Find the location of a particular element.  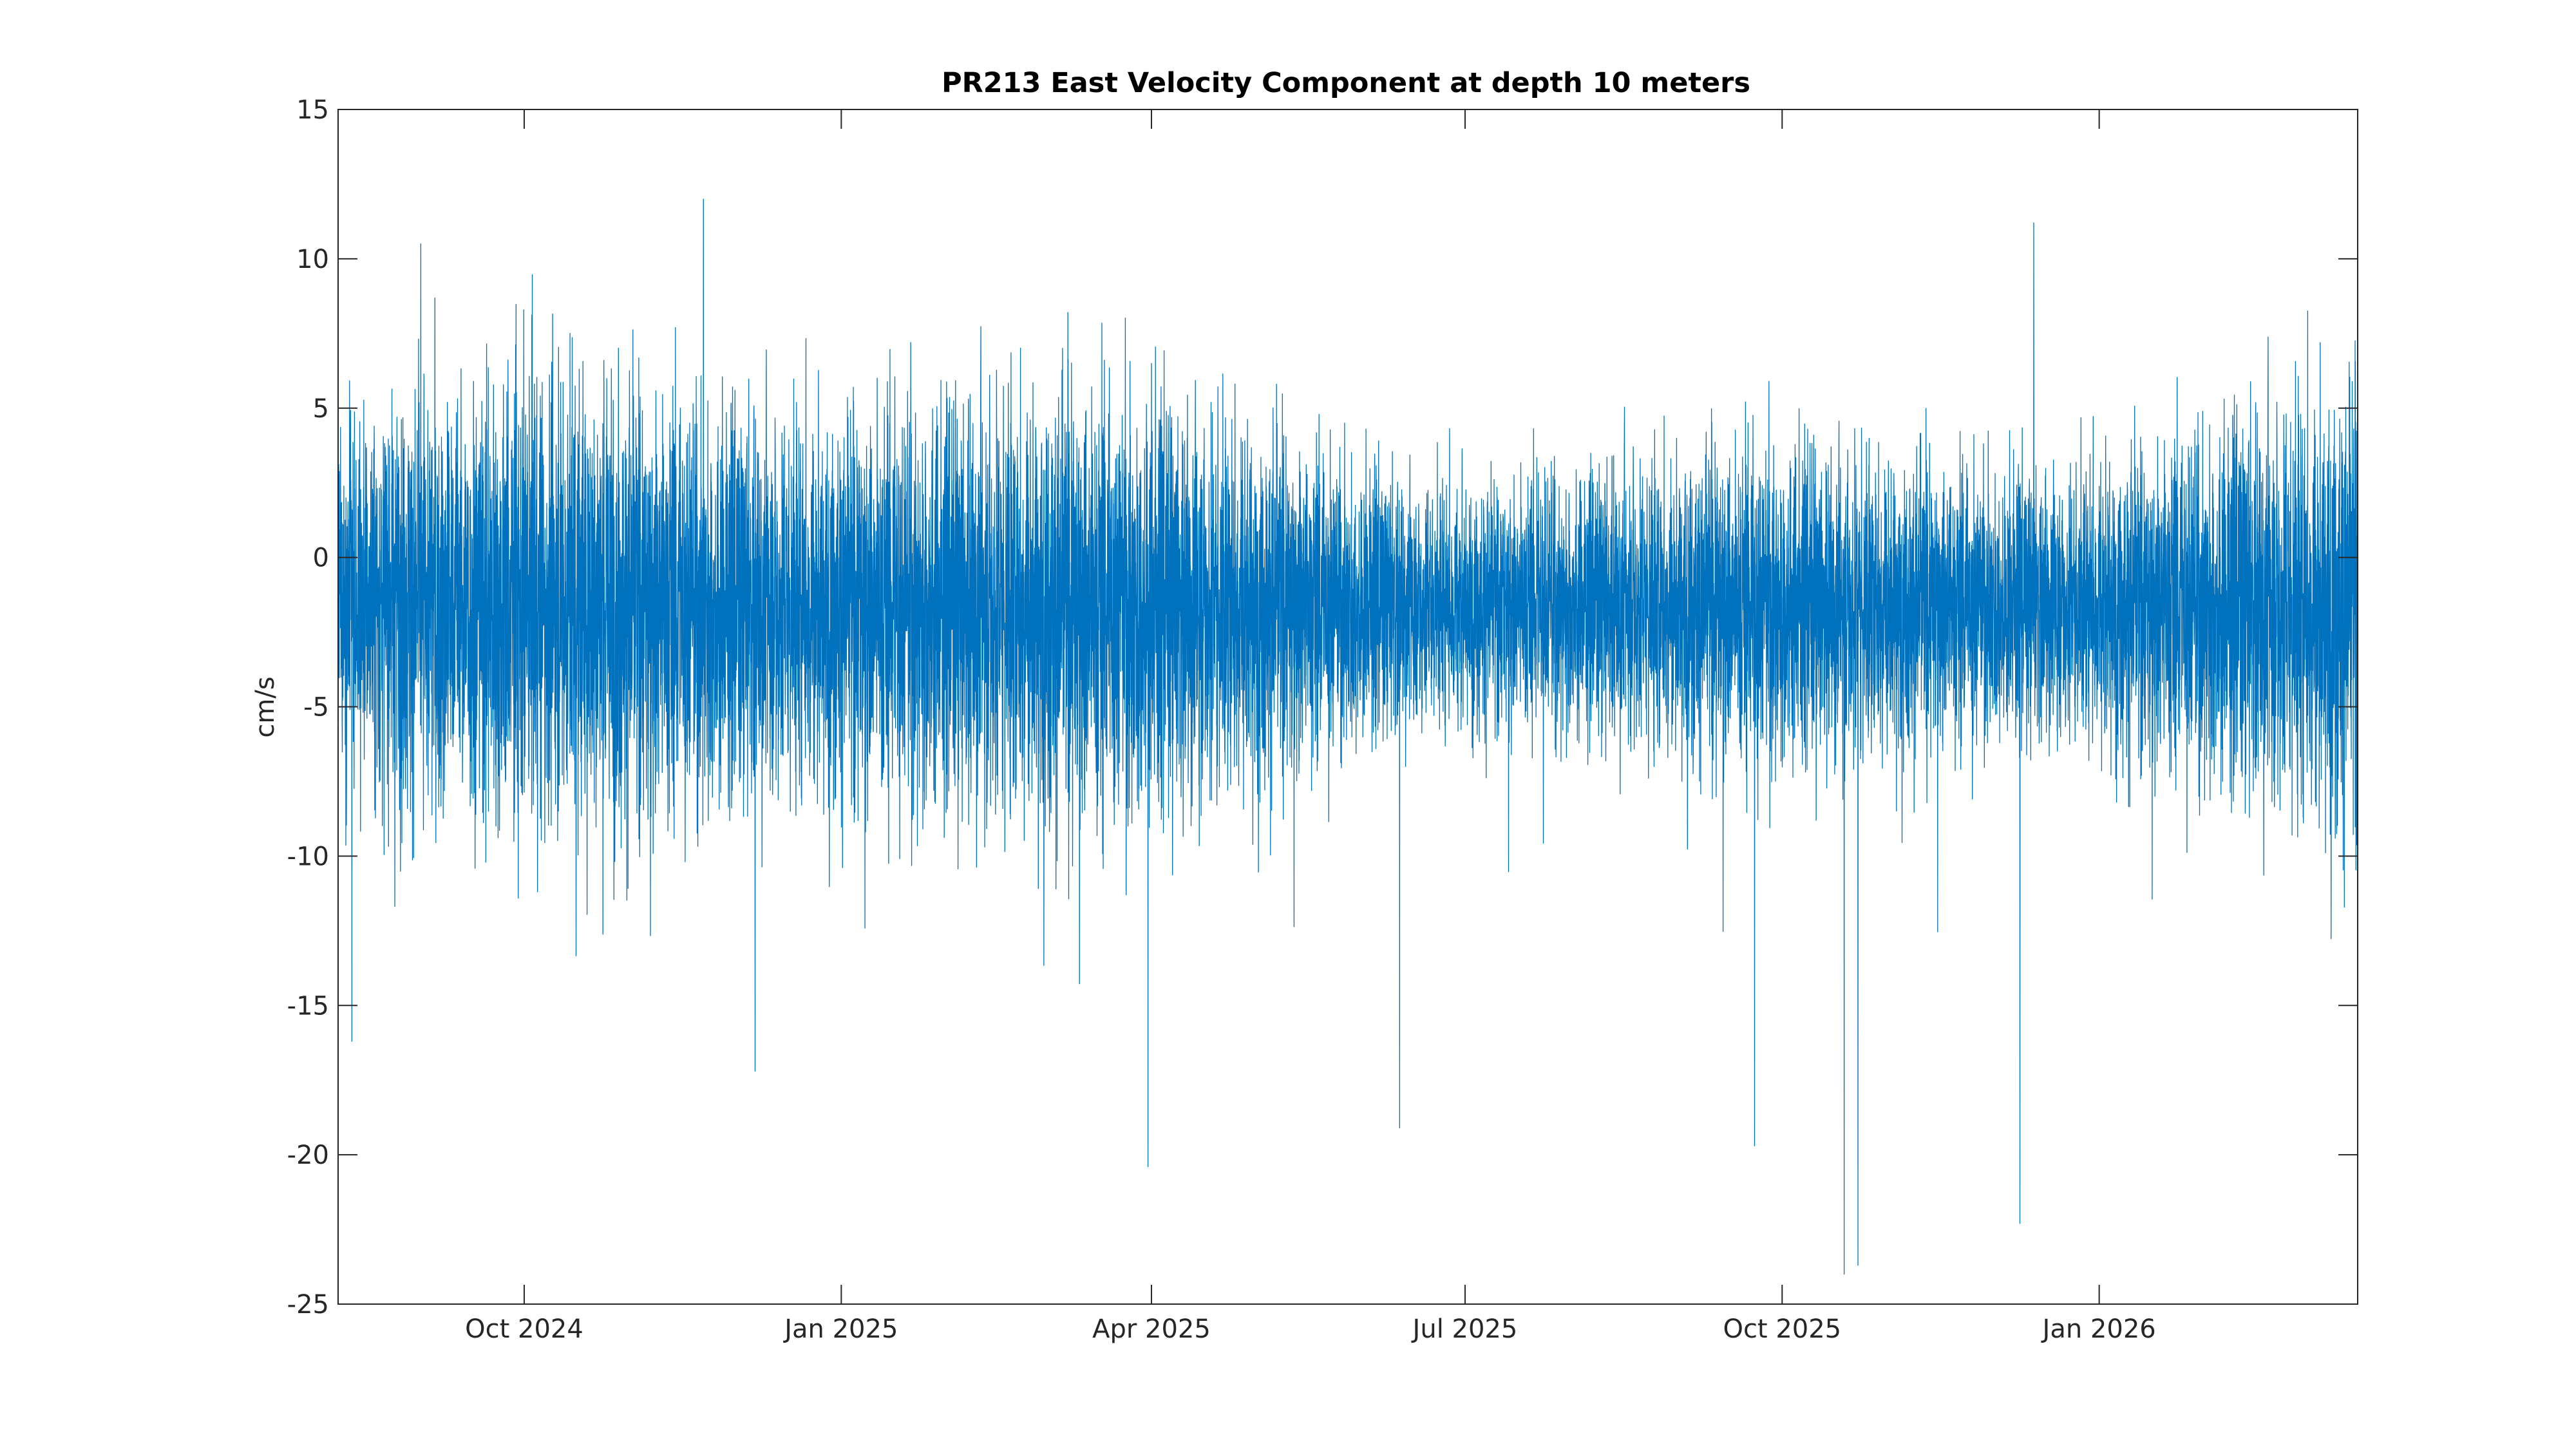

x-tick-label: Jan 2026 is located at coordinates (2099, 1329).